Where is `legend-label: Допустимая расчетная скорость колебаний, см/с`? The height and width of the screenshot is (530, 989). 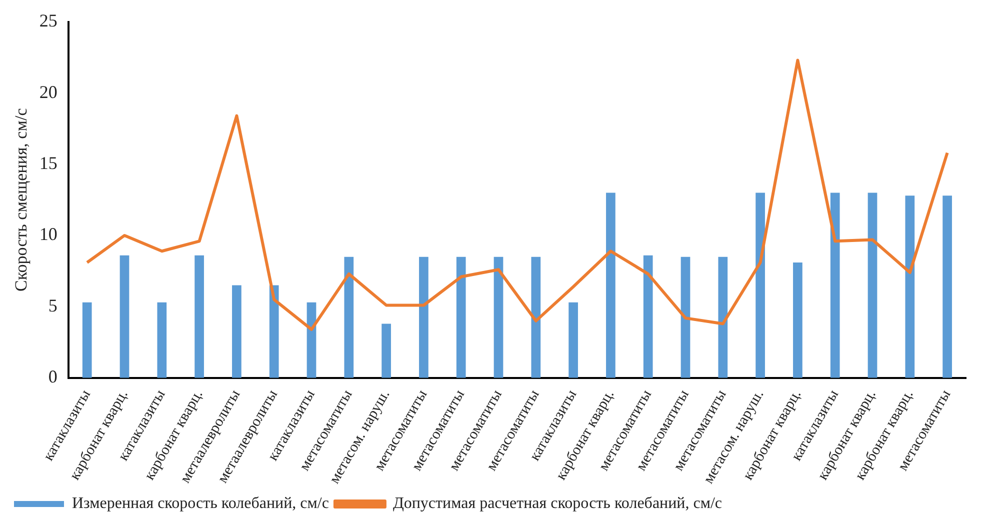 legend-label: Допустимая расчетная скорость колебаний, см/с is located at coordinates (557, 503).